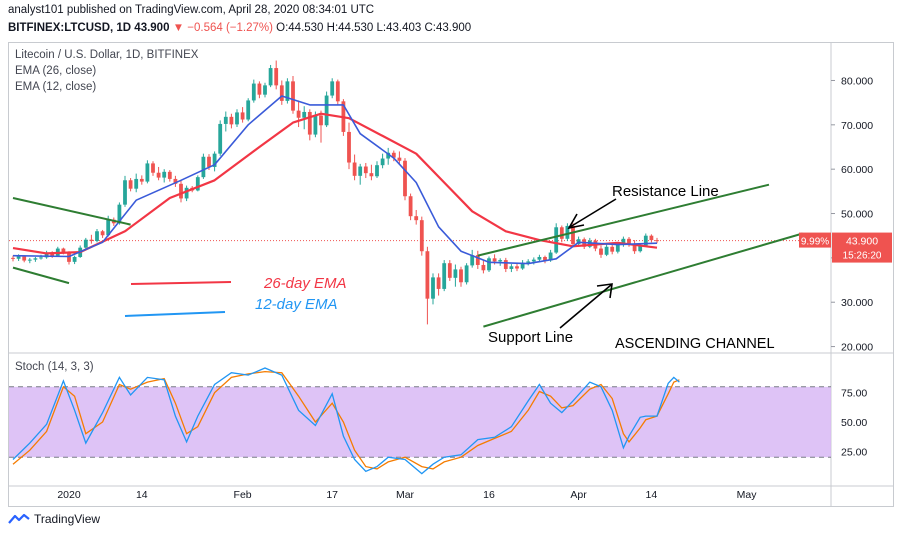  Describe the element at coordinates (665, 191) in the screenshot. I see `resistance-label: Resistance Line` at that location.